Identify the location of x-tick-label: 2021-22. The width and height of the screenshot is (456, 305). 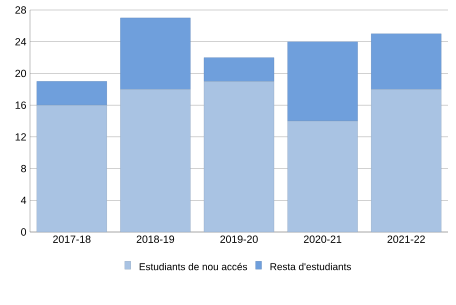
(406, 239).